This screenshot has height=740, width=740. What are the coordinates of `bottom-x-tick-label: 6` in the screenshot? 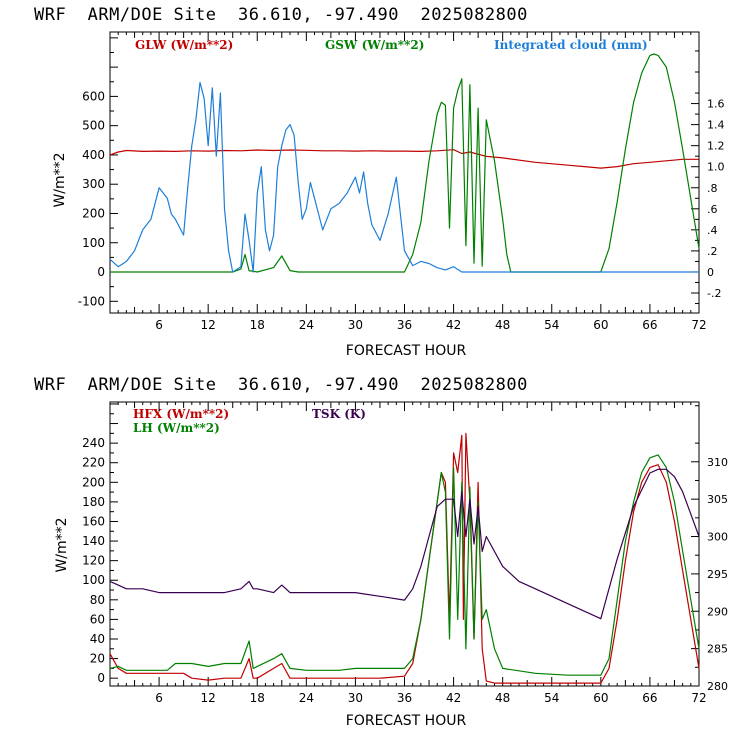 It's located at (159, 698).